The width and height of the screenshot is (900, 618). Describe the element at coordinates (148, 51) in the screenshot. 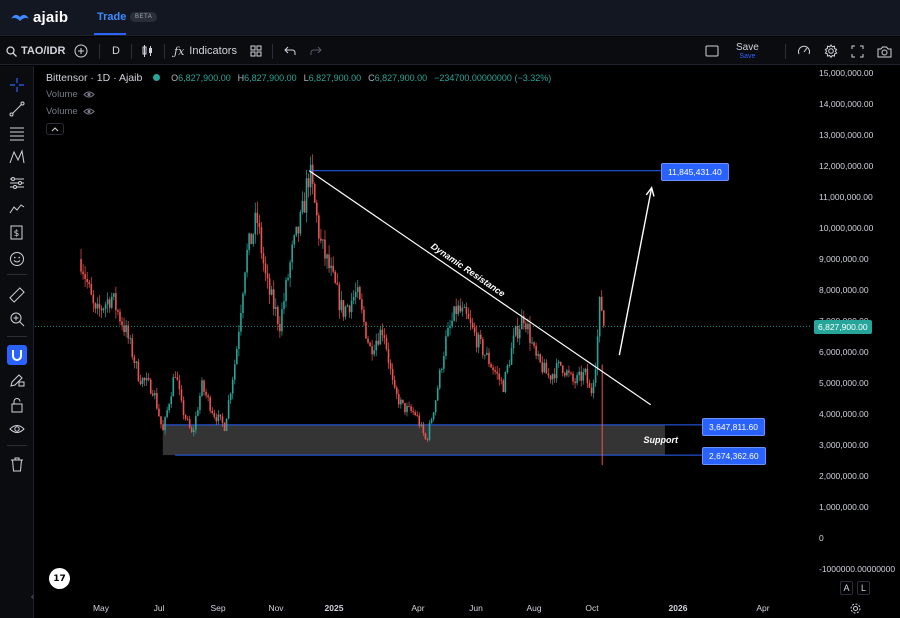

I see `chart-type-button` at that location.